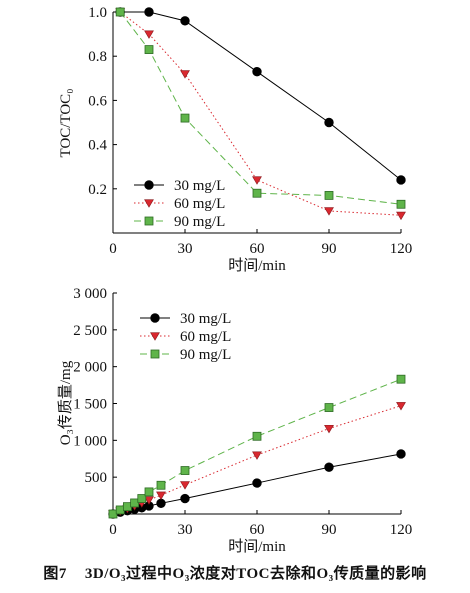 This screenshot has height=593, width=470. I want to click on y-tick-label: 1 000, so click(90, 441).